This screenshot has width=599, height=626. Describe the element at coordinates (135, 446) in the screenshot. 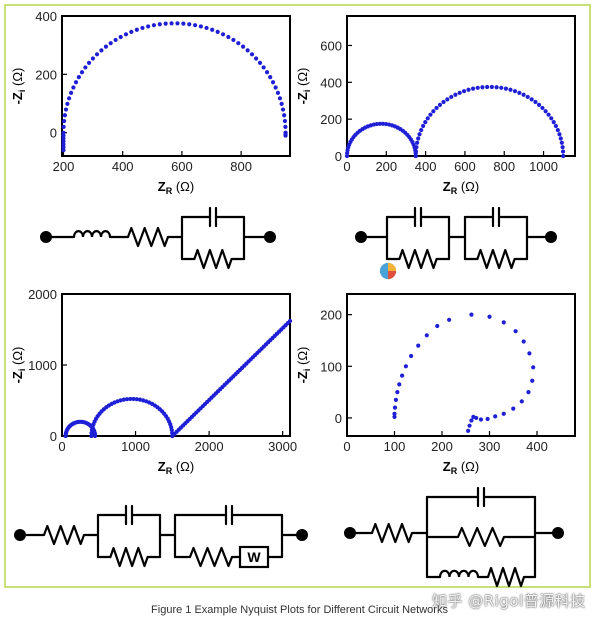

I see `x-tick-label: 1000` at that location.